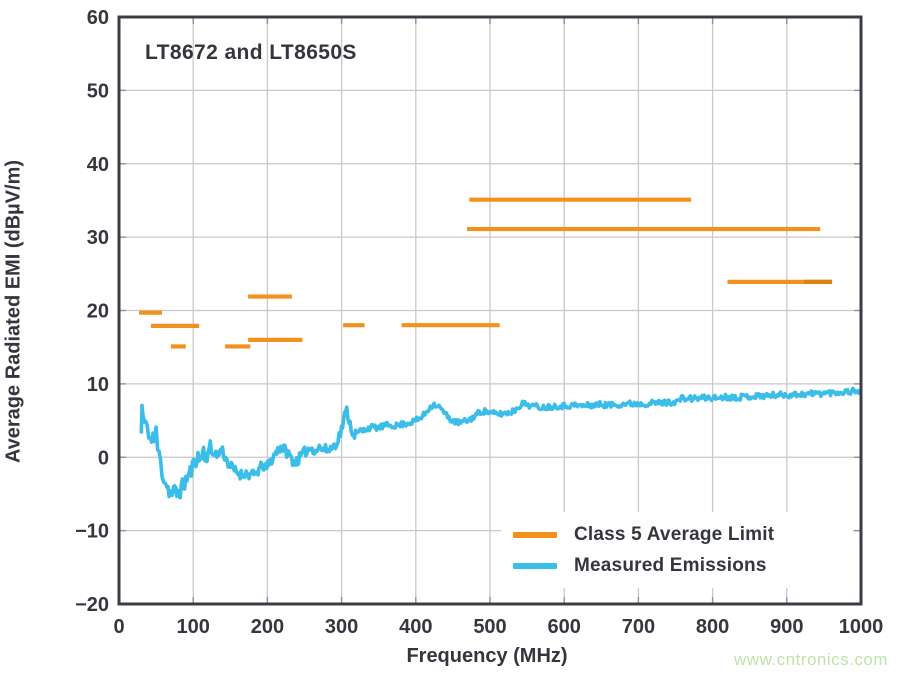 The height and width of the screenshot is (682, 900). Describe the element at coordinates (193, 627) in the screenshot. I see `x-tick-label: 100` at that location.